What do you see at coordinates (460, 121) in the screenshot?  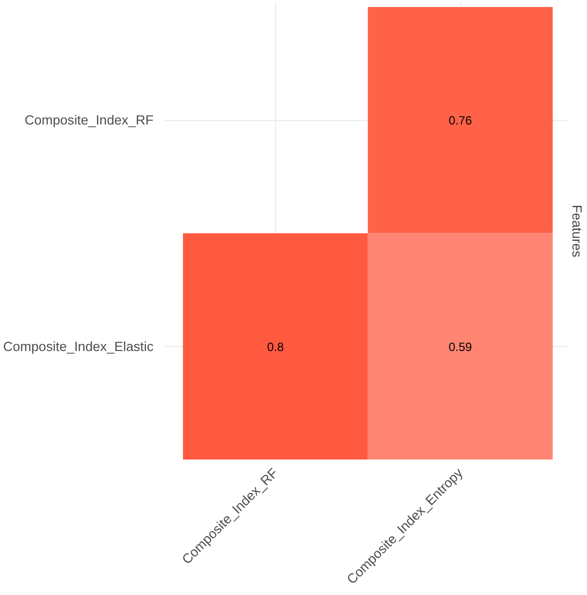 I see `data-label: 0.76` at bounding box center [460, 121].